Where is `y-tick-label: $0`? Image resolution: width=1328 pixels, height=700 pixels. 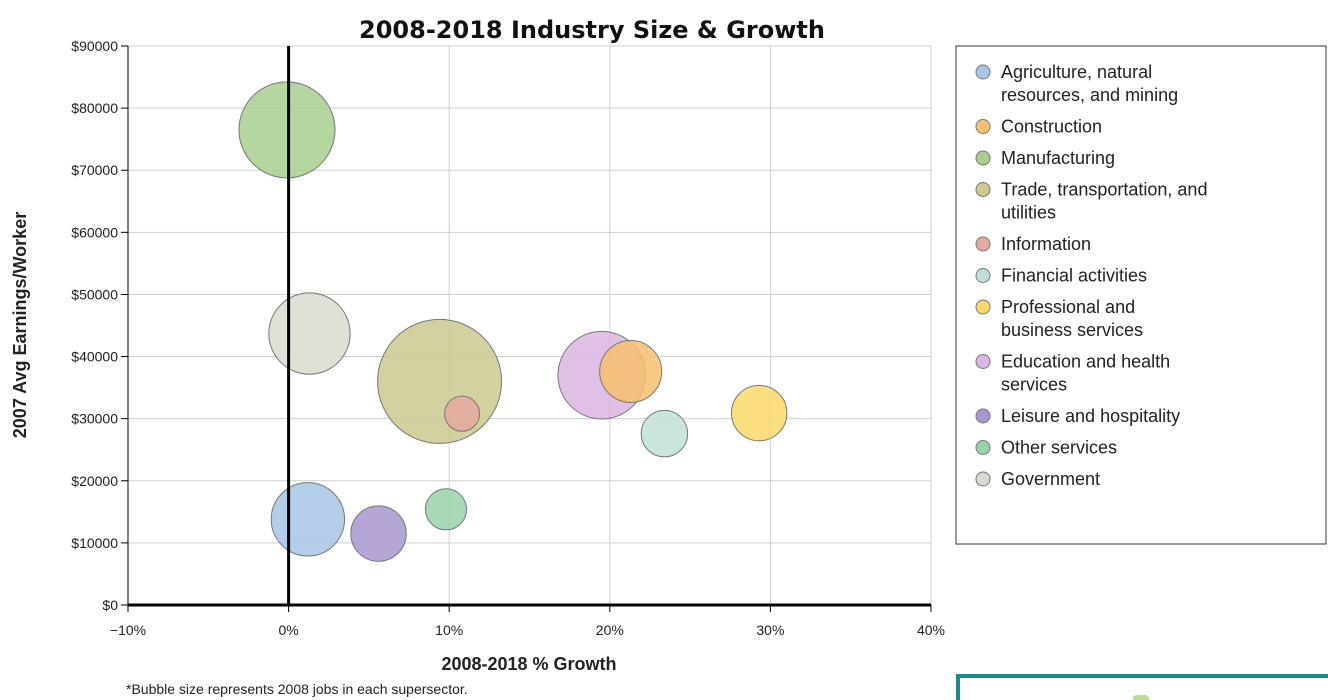
y-tick-label: $0 is located at coordinates (110, 605).